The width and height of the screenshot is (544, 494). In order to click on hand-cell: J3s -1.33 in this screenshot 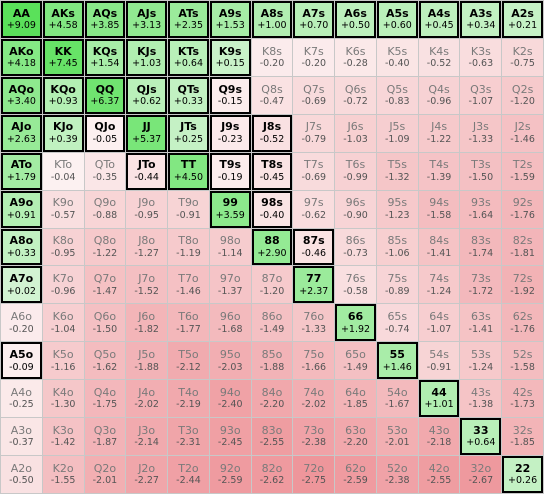, I will do `click(481, 133)`.